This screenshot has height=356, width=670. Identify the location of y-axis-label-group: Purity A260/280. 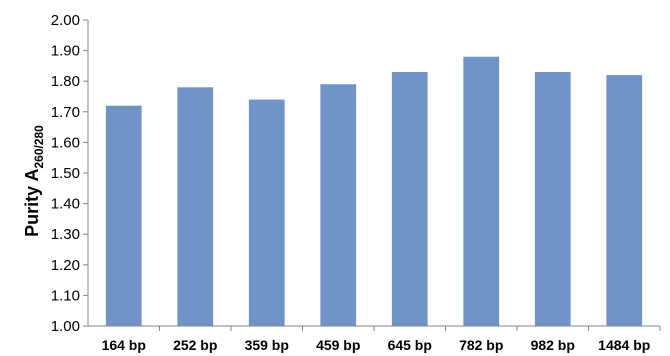
(34, 181).